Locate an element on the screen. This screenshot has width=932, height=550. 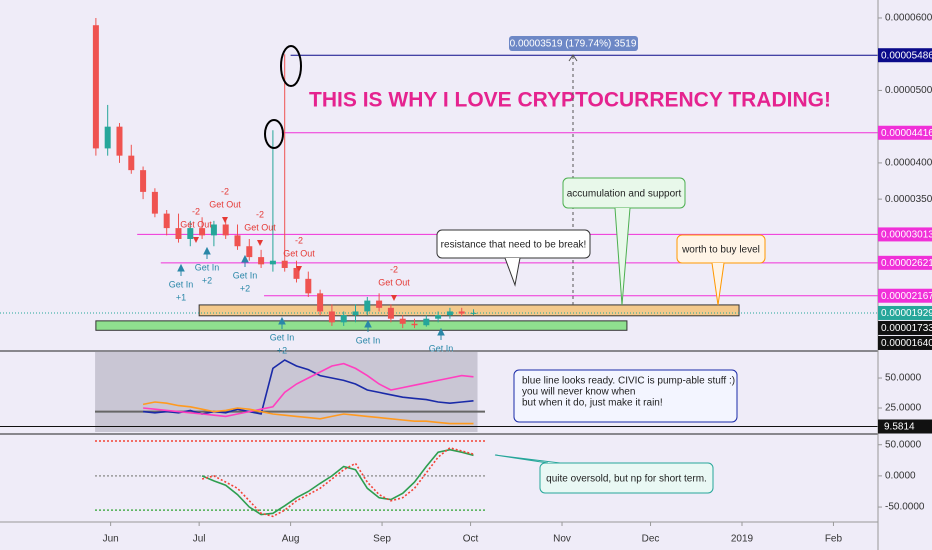
x-tick-label: Jun is located at coordinates (111, 539).